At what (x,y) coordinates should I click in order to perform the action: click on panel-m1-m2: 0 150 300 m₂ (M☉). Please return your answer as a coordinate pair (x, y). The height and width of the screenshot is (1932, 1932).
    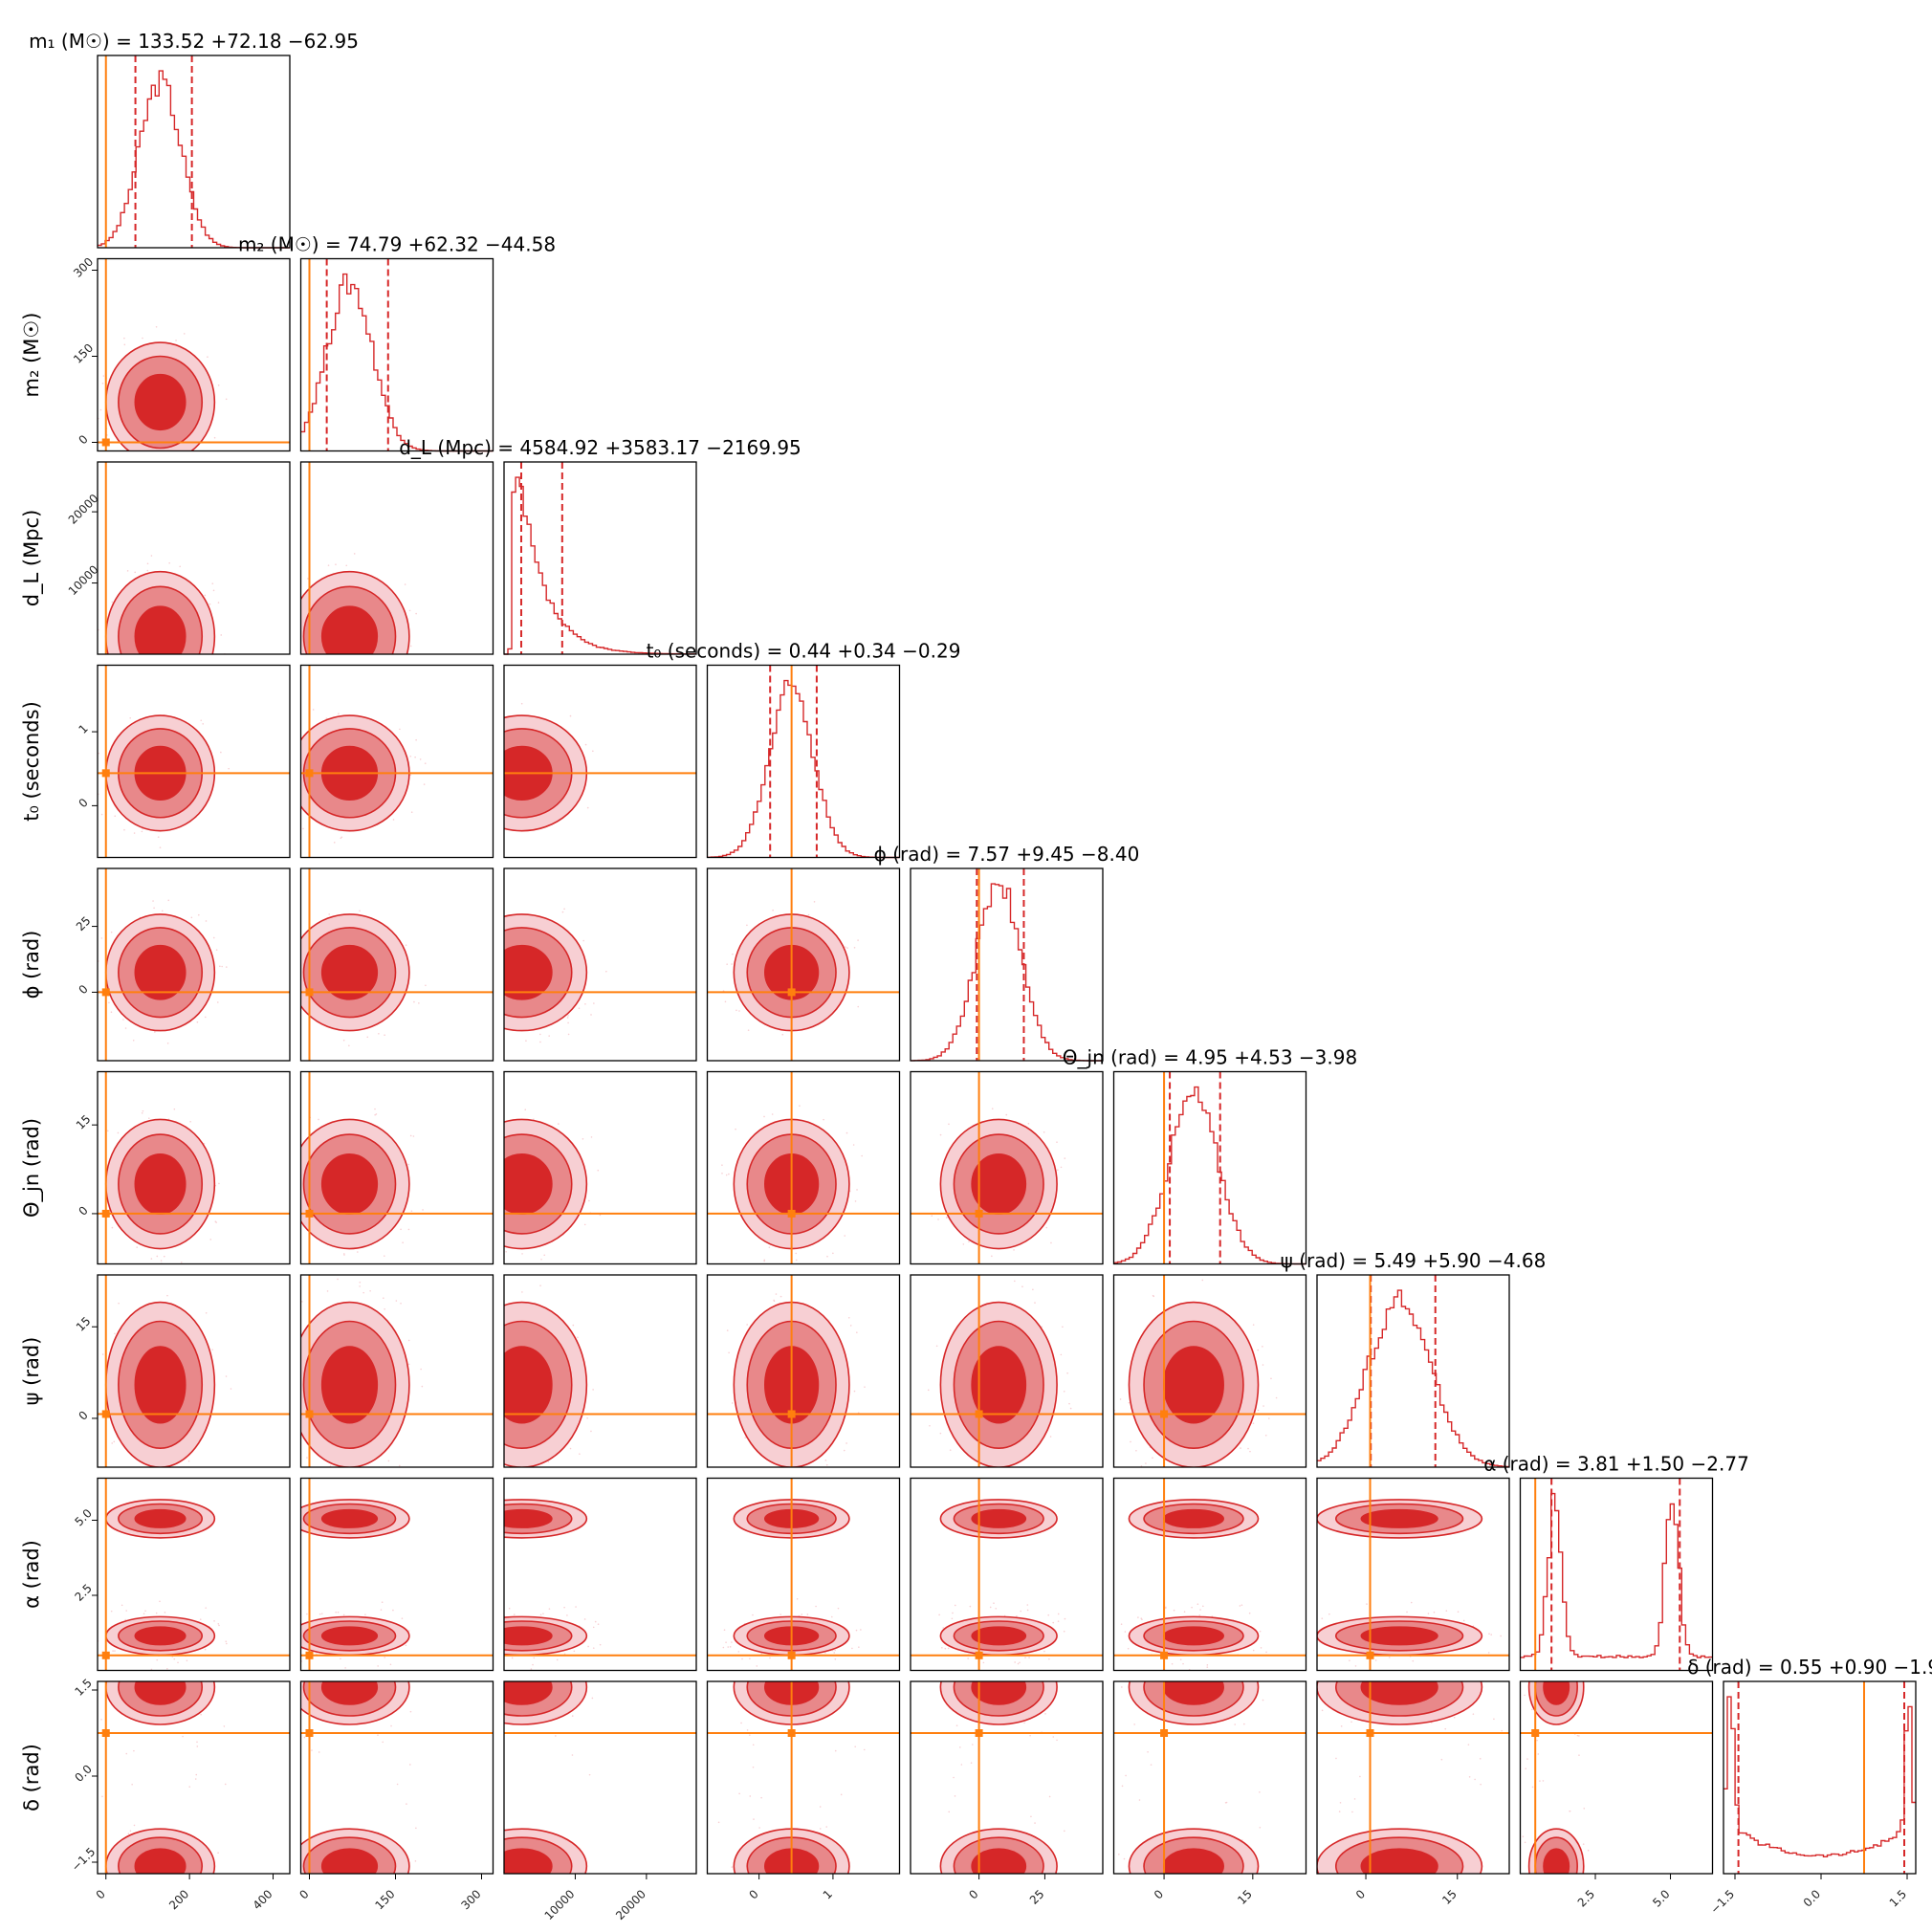
    Looking at the image, I should click on (155, 353).